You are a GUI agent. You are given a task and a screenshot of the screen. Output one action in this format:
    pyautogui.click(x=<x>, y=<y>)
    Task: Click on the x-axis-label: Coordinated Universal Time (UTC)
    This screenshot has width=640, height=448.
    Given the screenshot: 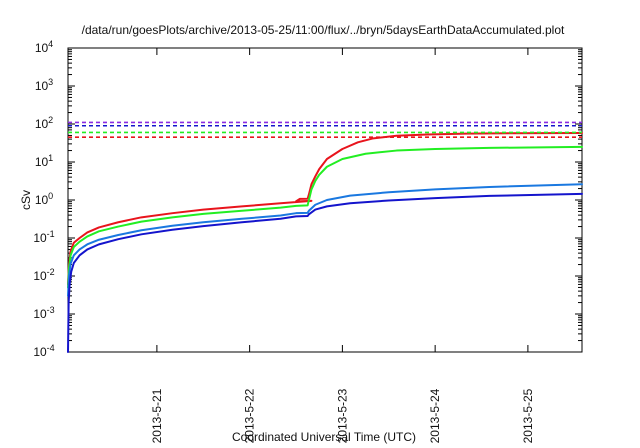 What is the action you would take?
    pyautogui.click(x=324, y=437)
    